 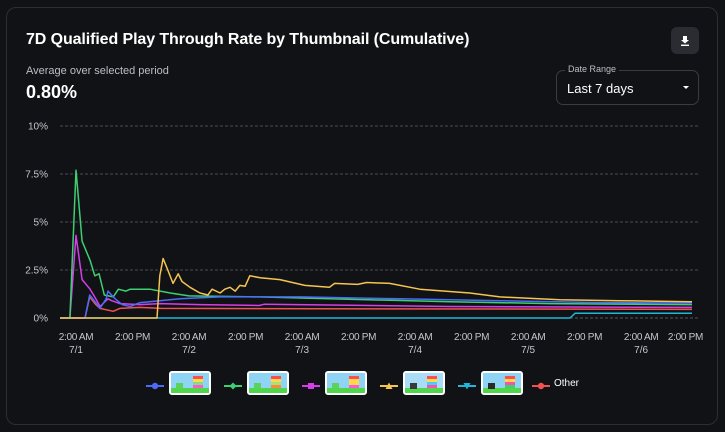 I want to click on x-tick-date-label: 7/5, so click(x=528, y=350).